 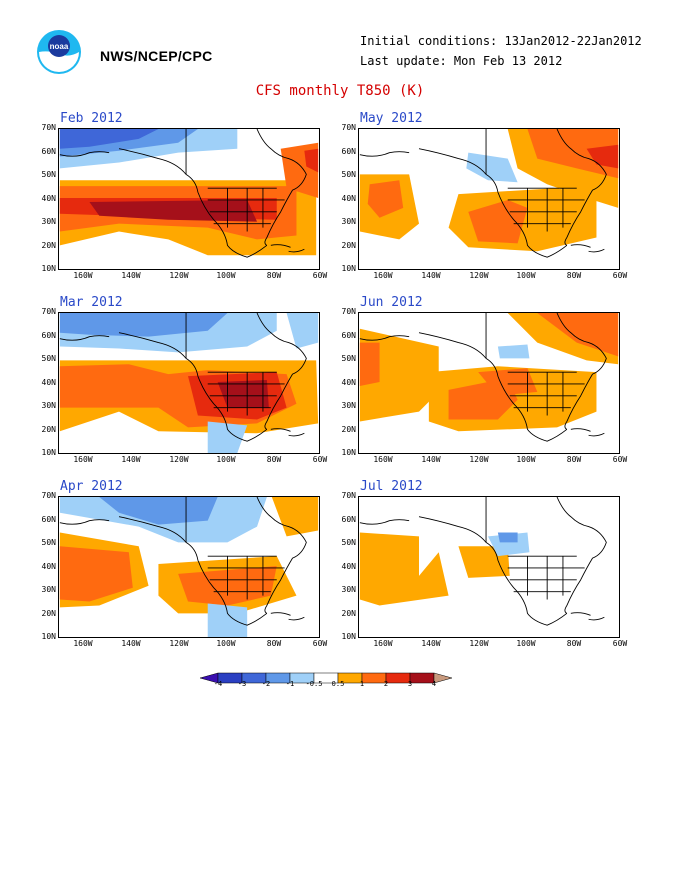 What do you see at coordinates (59, 46) in the screenshot?
I see `noaa-logo-text: noaa` at bounding box center [59, 46].